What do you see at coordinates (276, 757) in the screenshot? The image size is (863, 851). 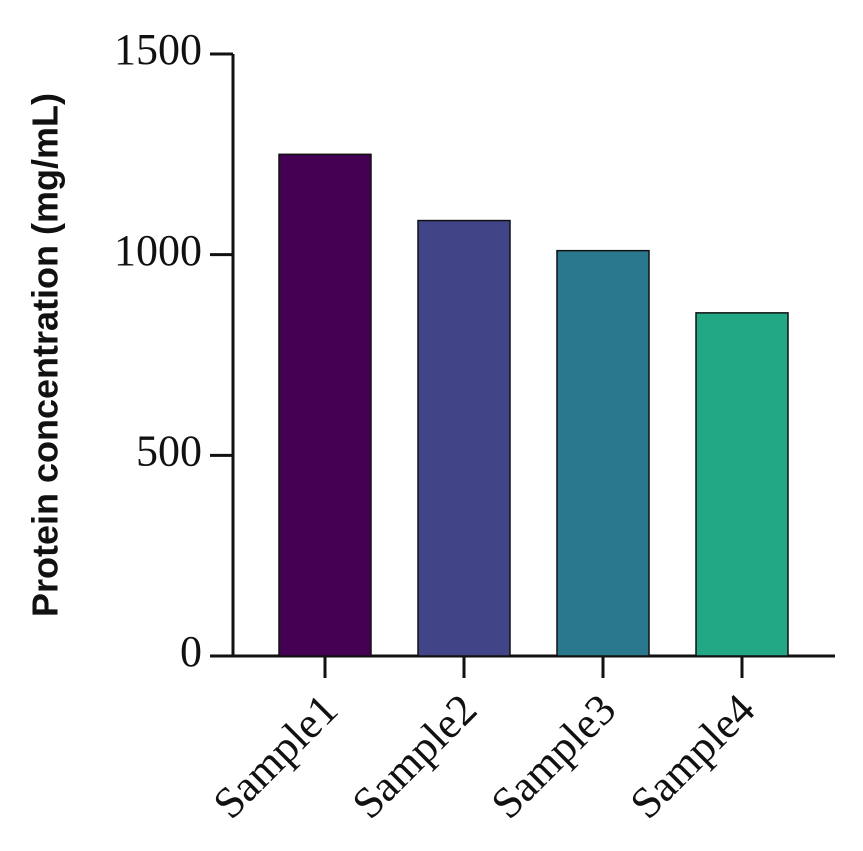 I see `x-tick-label: Sample1` at bounding box center [276, 757].